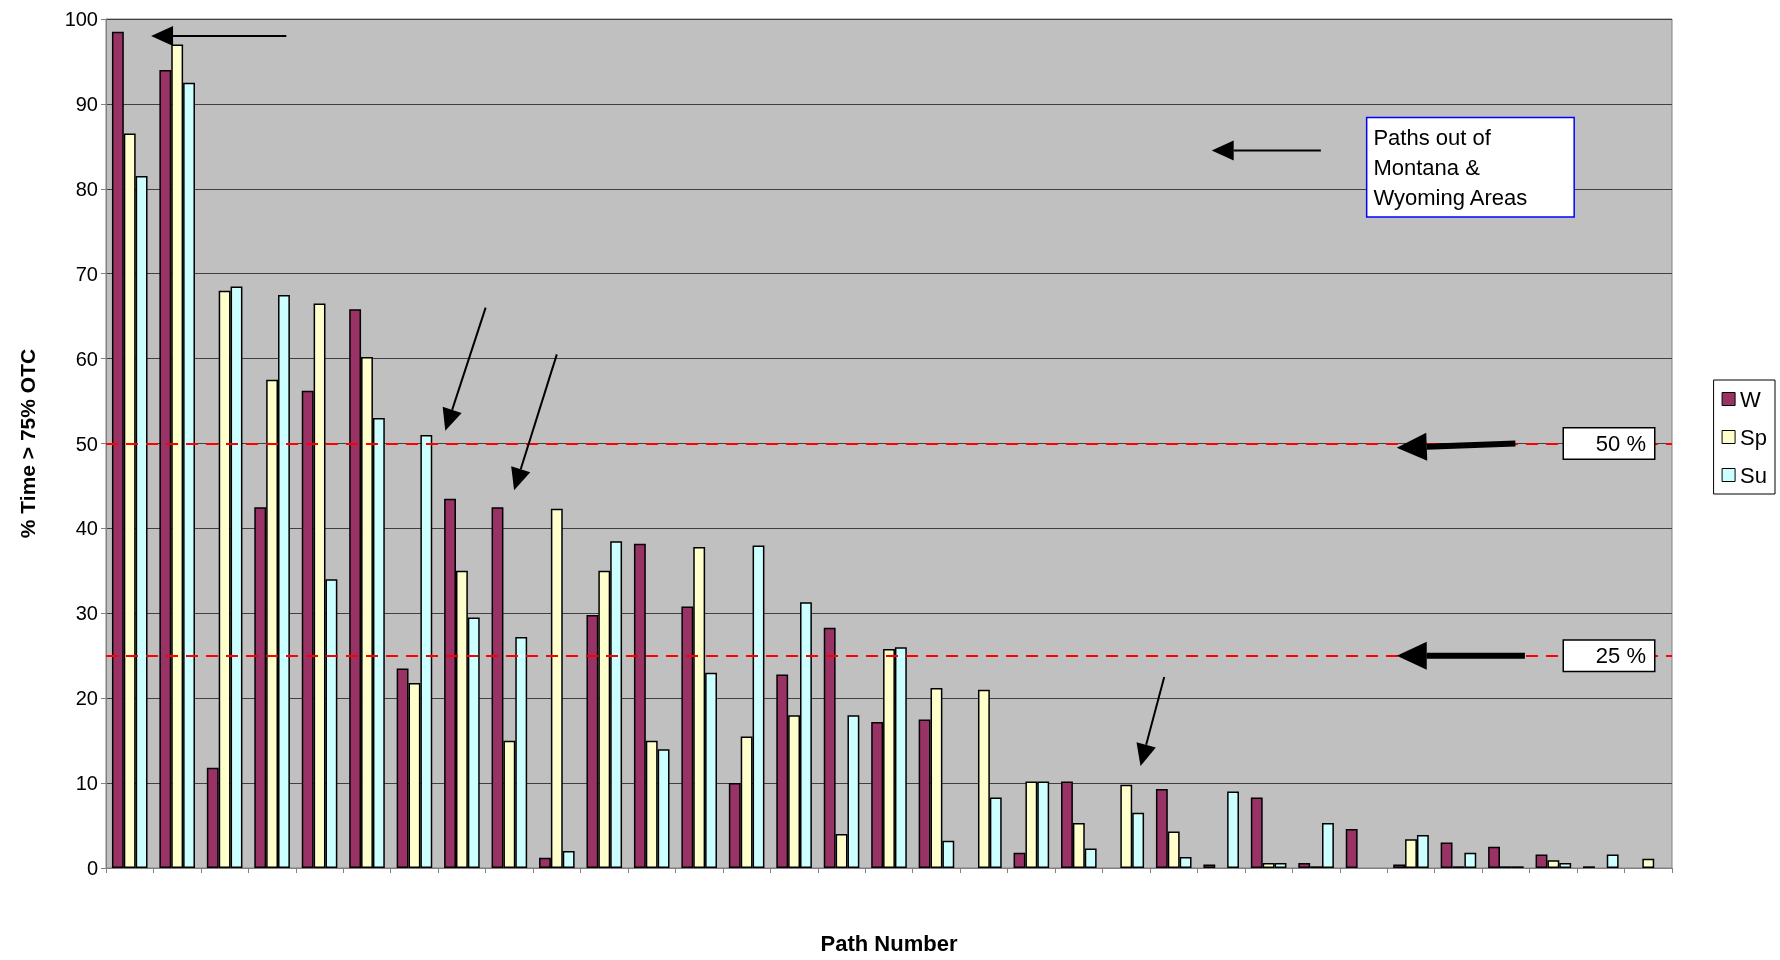  What do you see at coordinates (86, 103) in the screenshot?
I see `y-tick-label: 90` at bounding box center [86, 103].